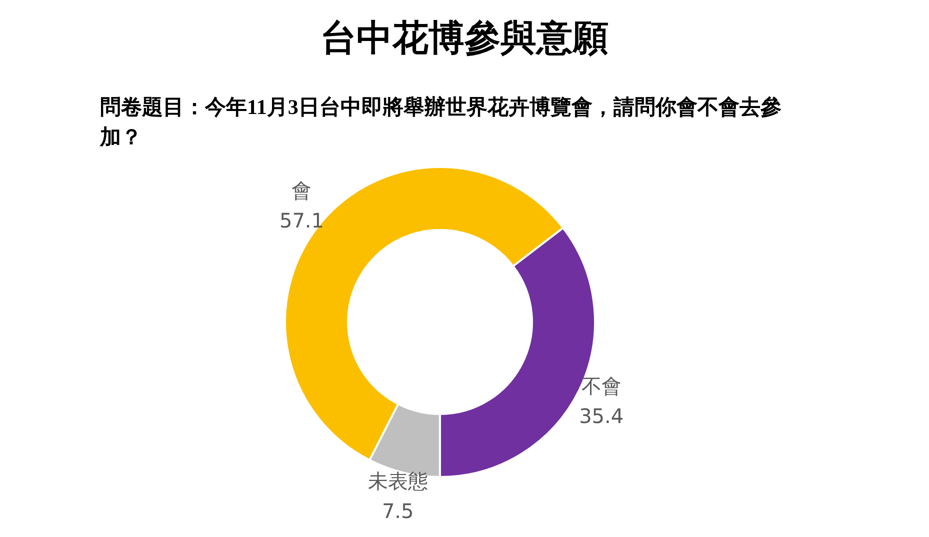 The image size is (929, 537). Describe the element at coordinates (302, 190) in the screenshot. I see `slice-label: 會` at that location.